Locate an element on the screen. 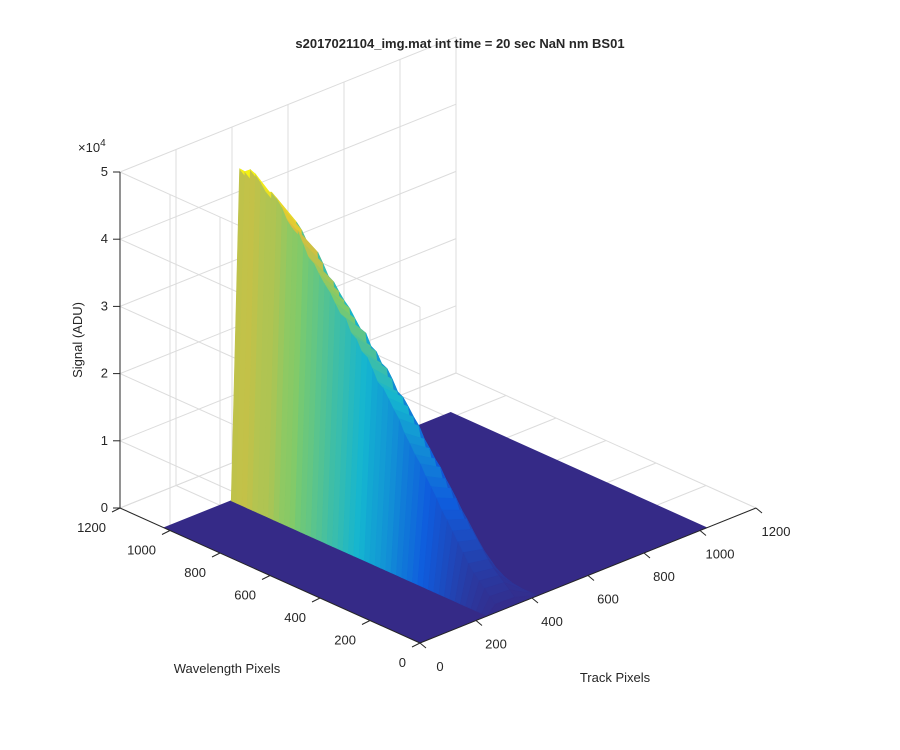 The image size is (900, 750). y-tick-label: 200 is located at coordinates (345, 640).